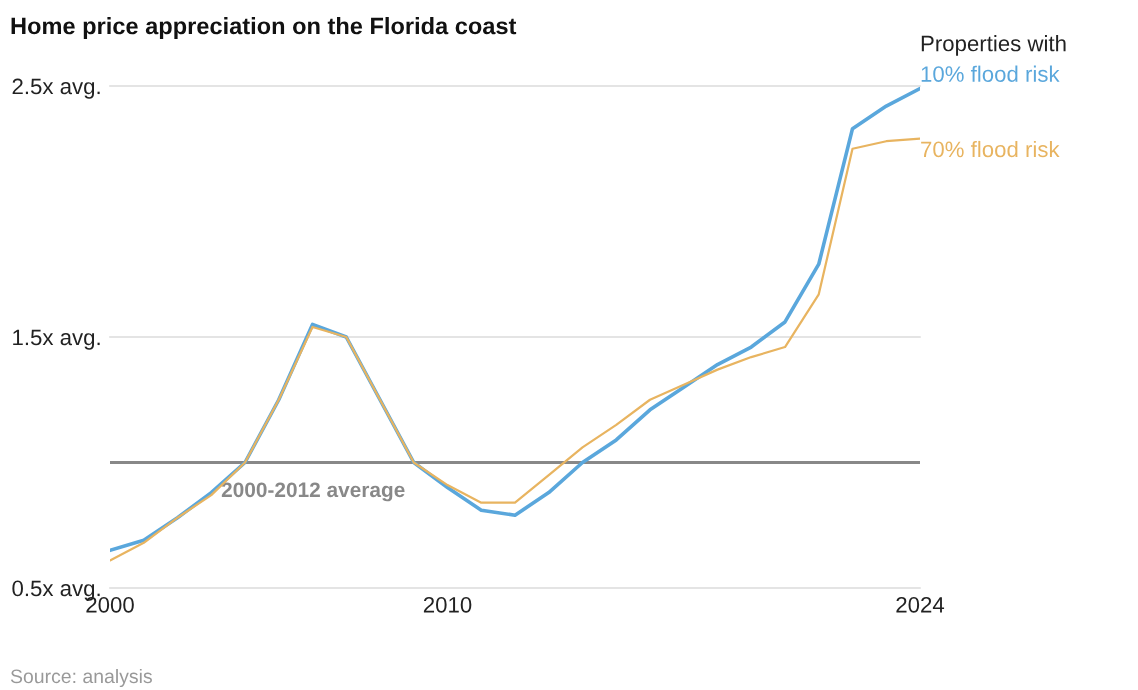  What do you see at coordinates (264, 28) in the screenshot?
I see `chart-title: Home price appreciation on the Florida coast` at bounding box center [264, 28].